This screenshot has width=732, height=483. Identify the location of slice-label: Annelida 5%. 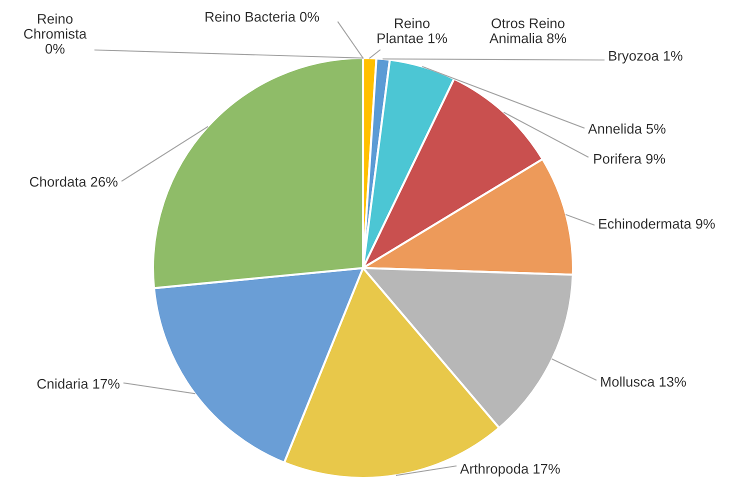
(627, 129).